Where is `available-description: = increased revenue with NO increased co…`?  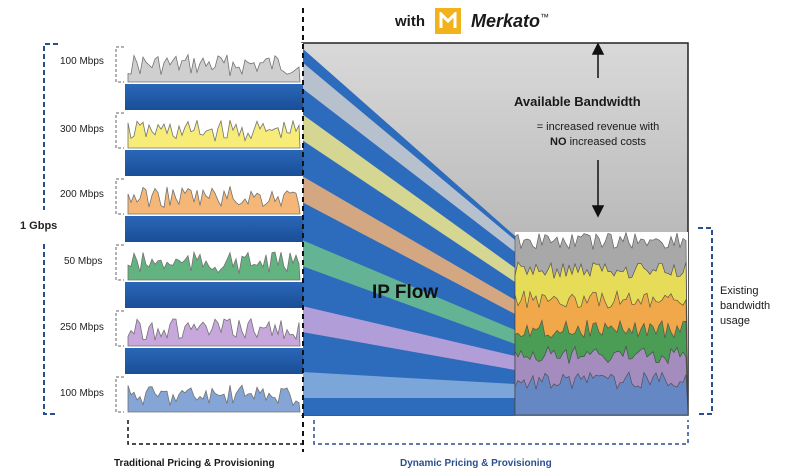 available-description: = increased revenue with NO increased co… is located at coordinates (598, 135).